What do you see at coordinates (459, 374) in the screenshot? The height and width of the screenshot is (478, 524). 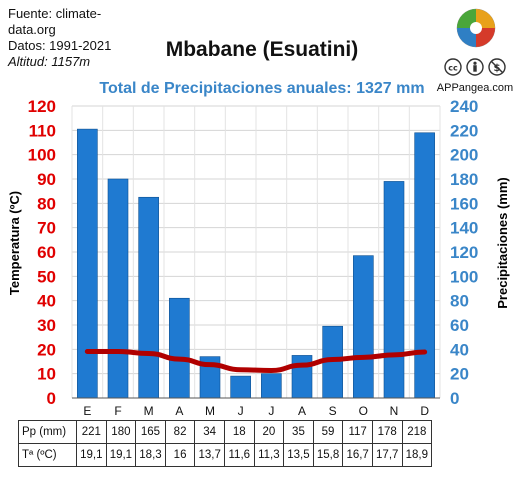 I see `right-tick-label: 20` at bounding box center [459, 374].